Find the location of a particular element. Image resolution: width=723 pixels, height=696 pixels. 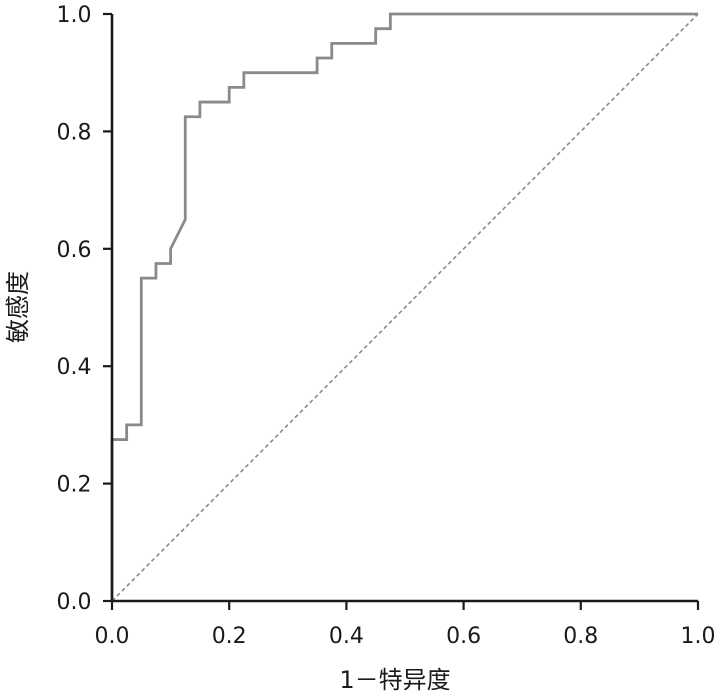

y-tick-label: 1.0 is located at coordinates (74, 15).